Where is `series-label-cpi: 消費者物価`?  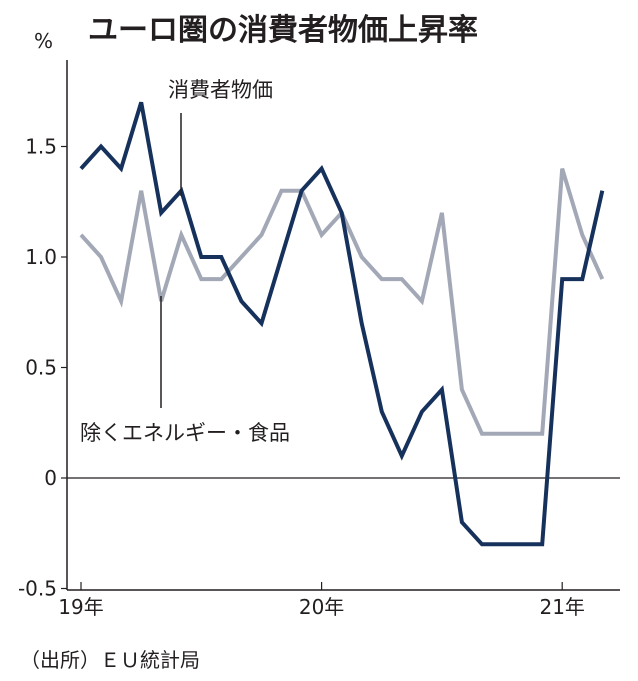 series-label-cpi: 消費者物価 is located at coordinates (220, 90).